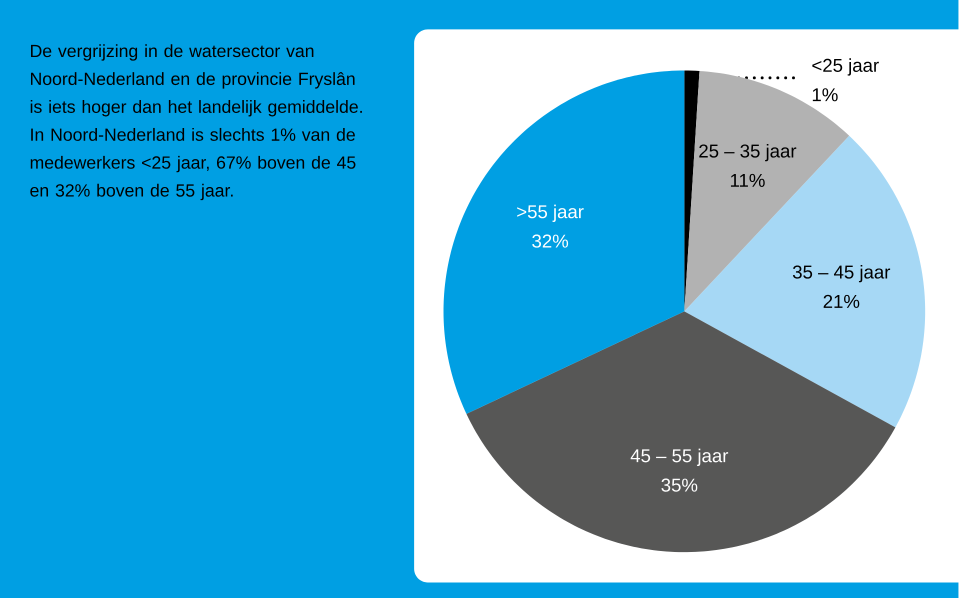 The width and height of the screenshot is (979, 598). I want to click on data-label: 32%, so click(550, 241).